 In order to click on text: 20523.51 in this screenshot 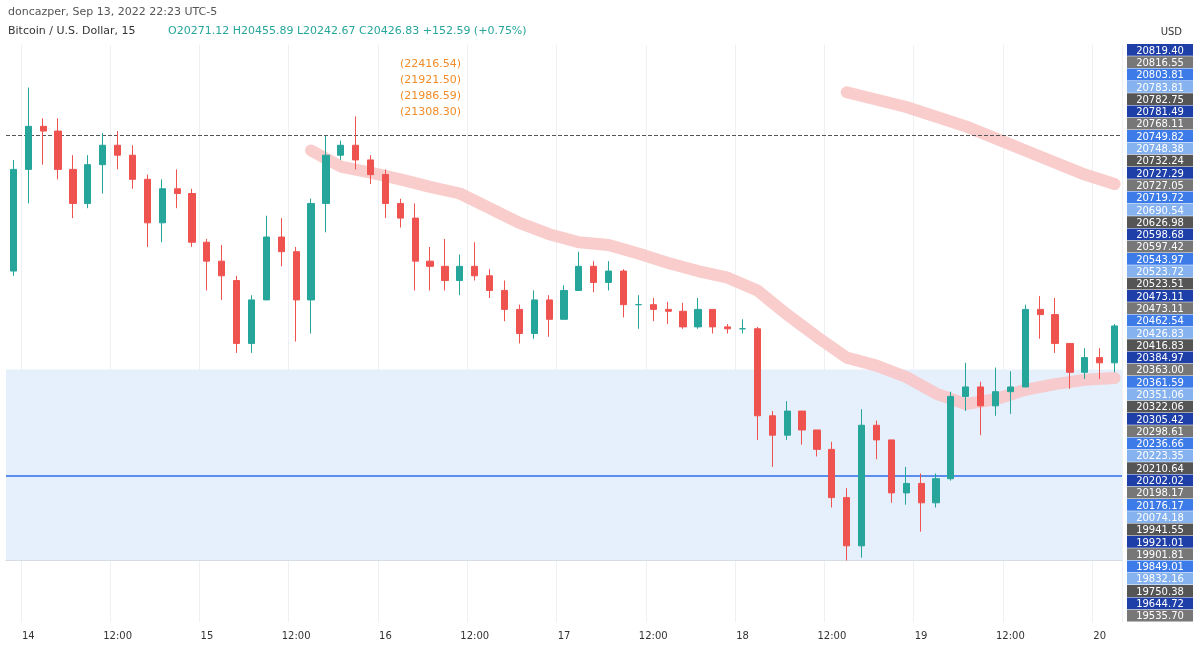, I will do `click(1160, 284)`.